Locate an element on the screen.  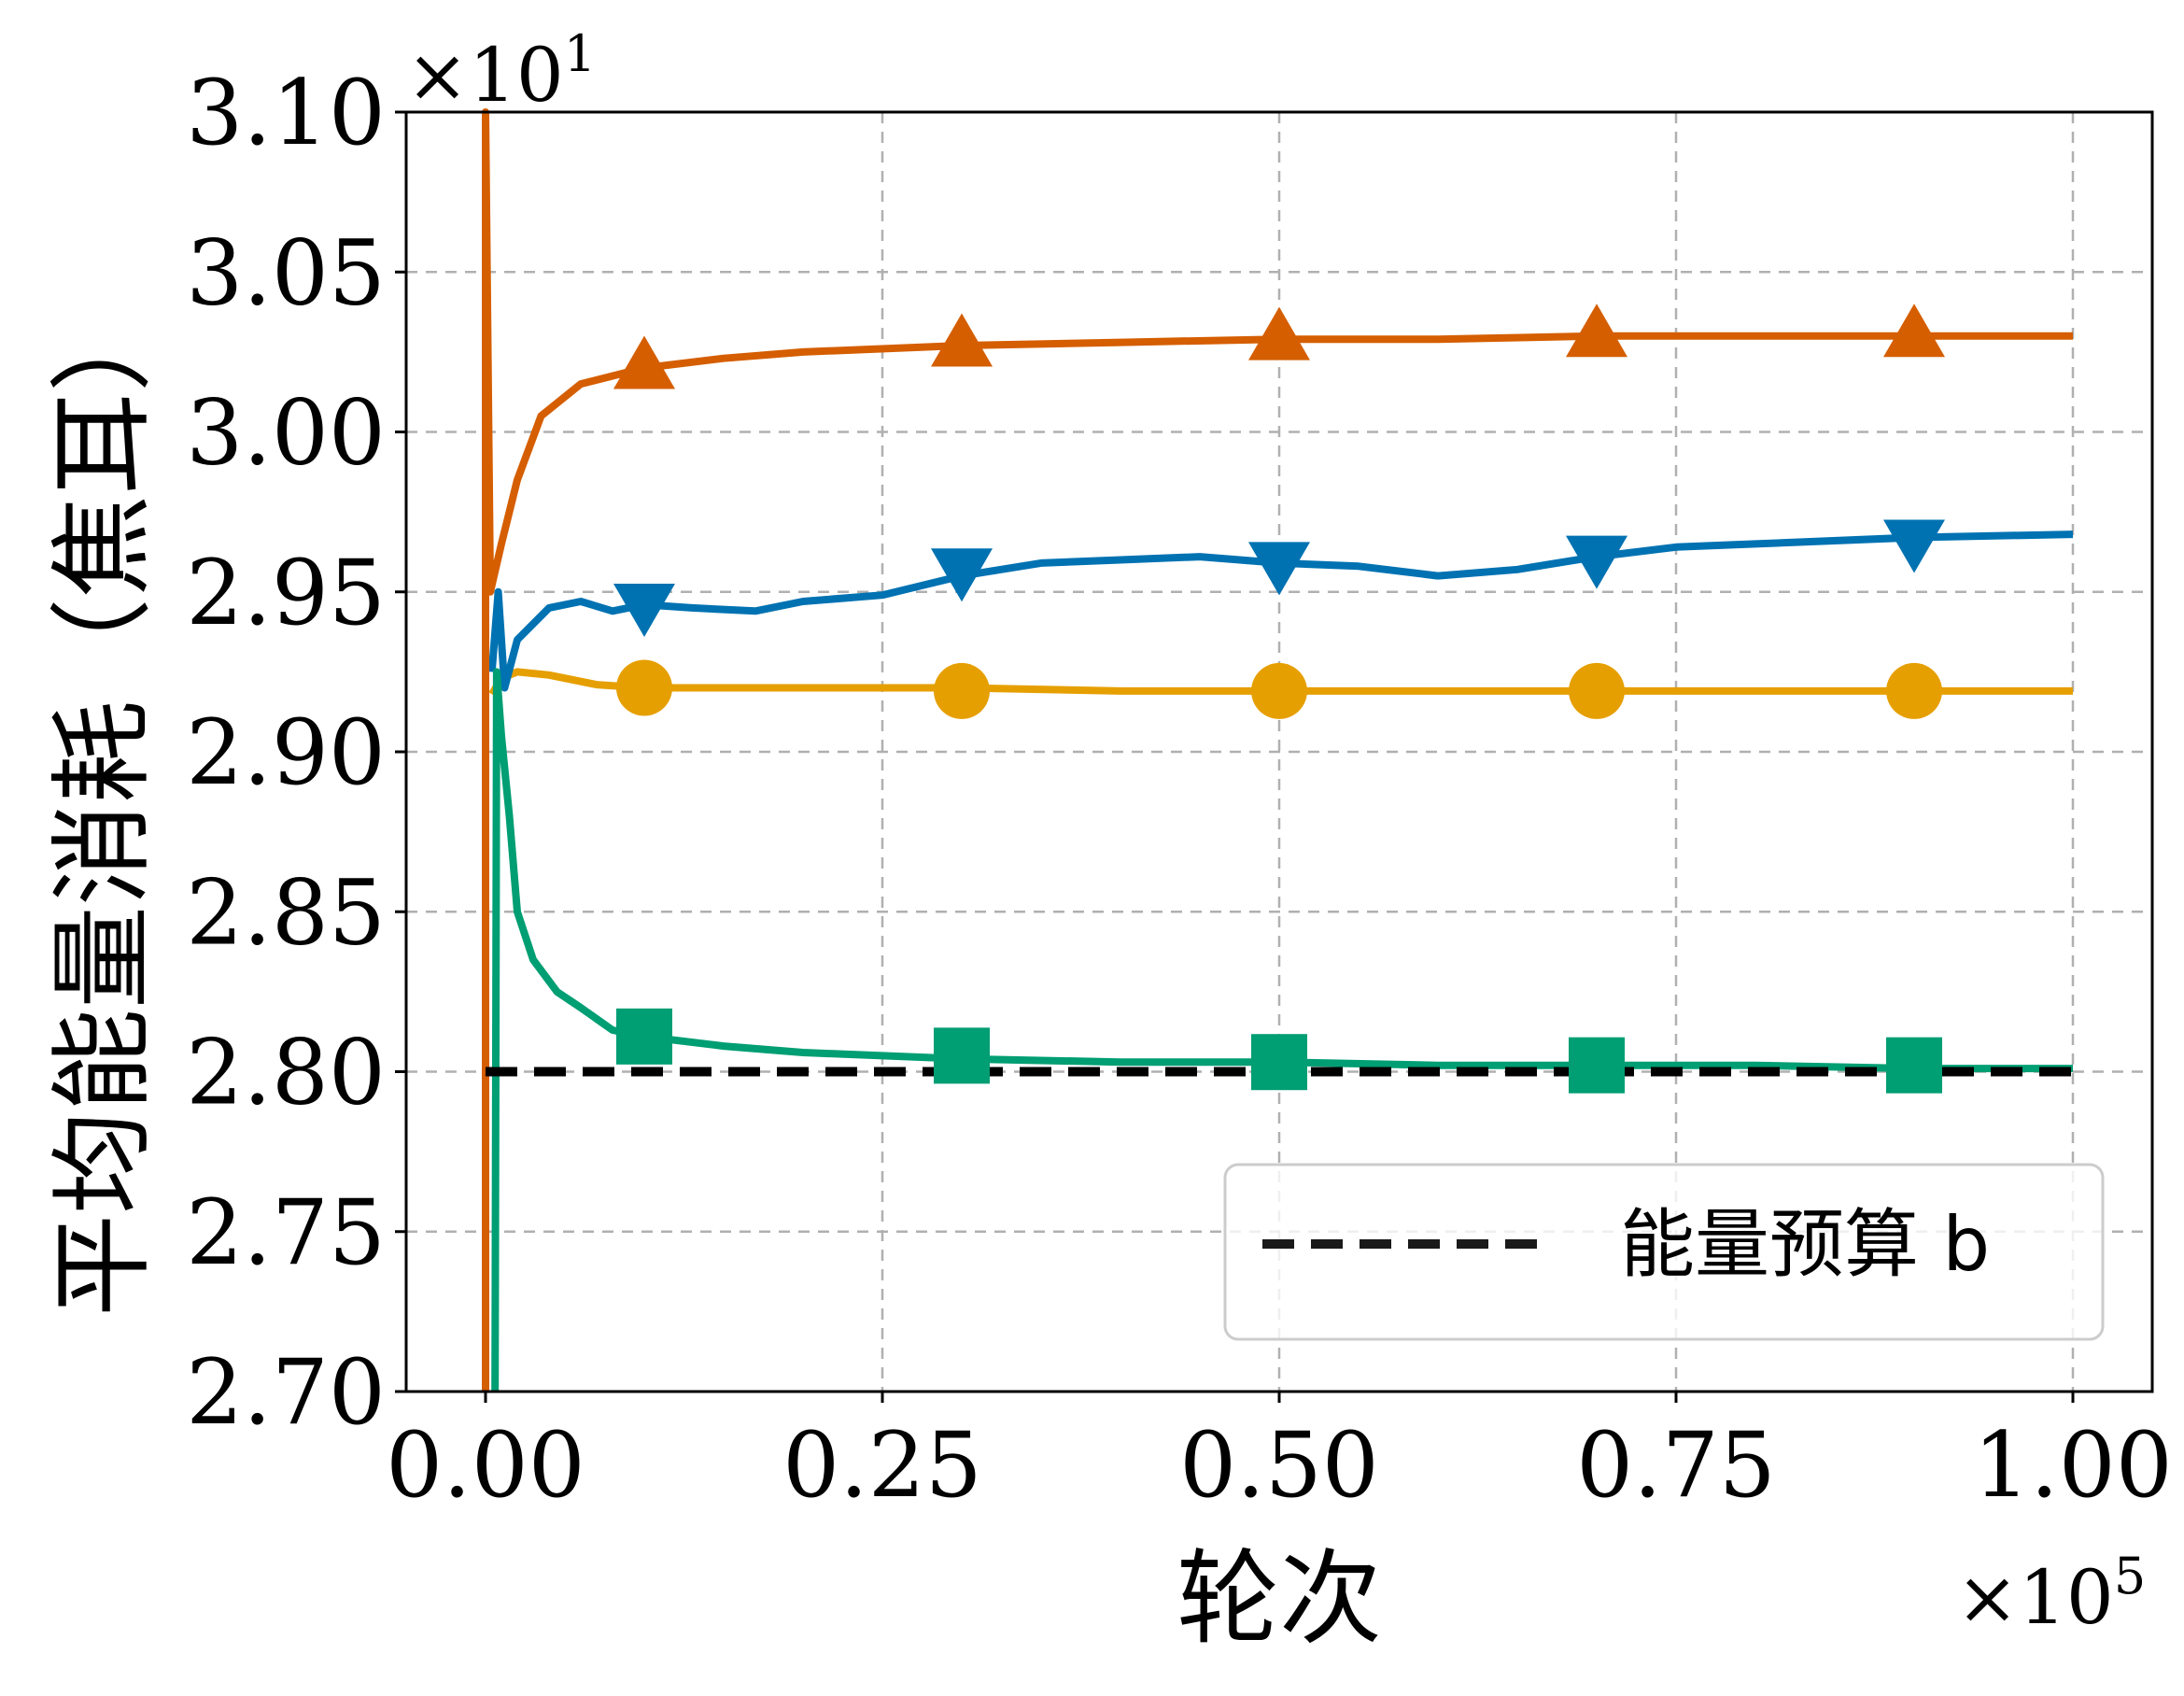
y-tick-label: 2.90 is located at coordinates (286, 752).